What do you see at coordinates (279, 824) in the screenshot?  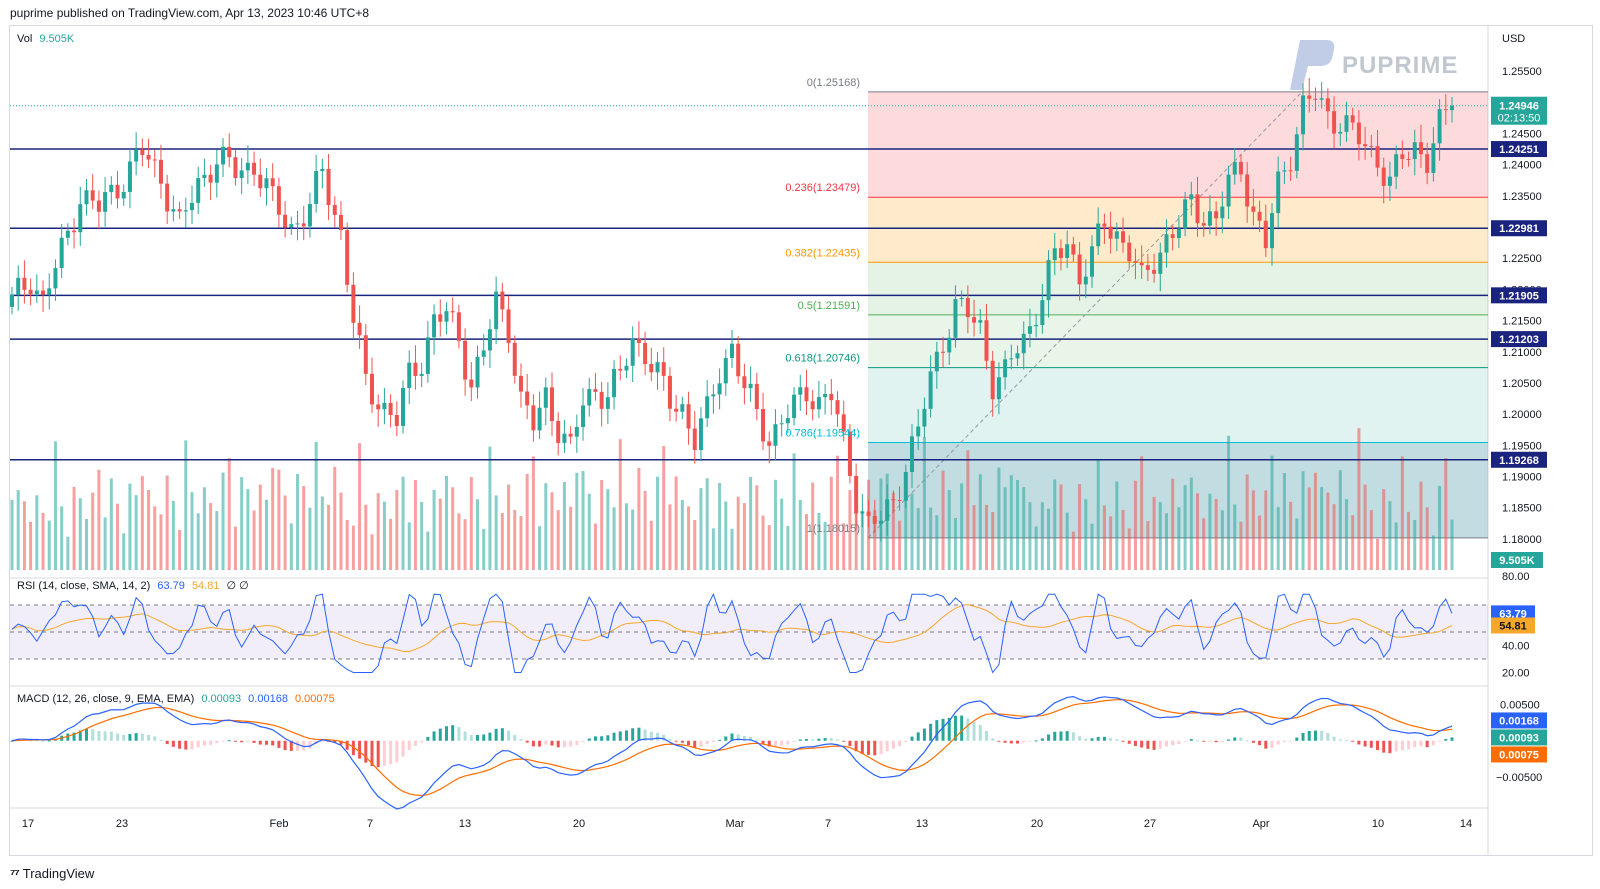 I see `time-tick: Feb` at bounding box center [279, 824].